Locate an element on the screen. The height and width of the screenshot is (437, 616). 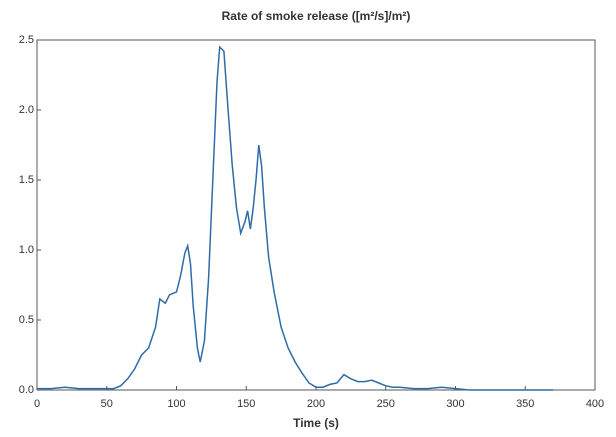
x-tick-label: 150 is located at coordinates (246, 404).